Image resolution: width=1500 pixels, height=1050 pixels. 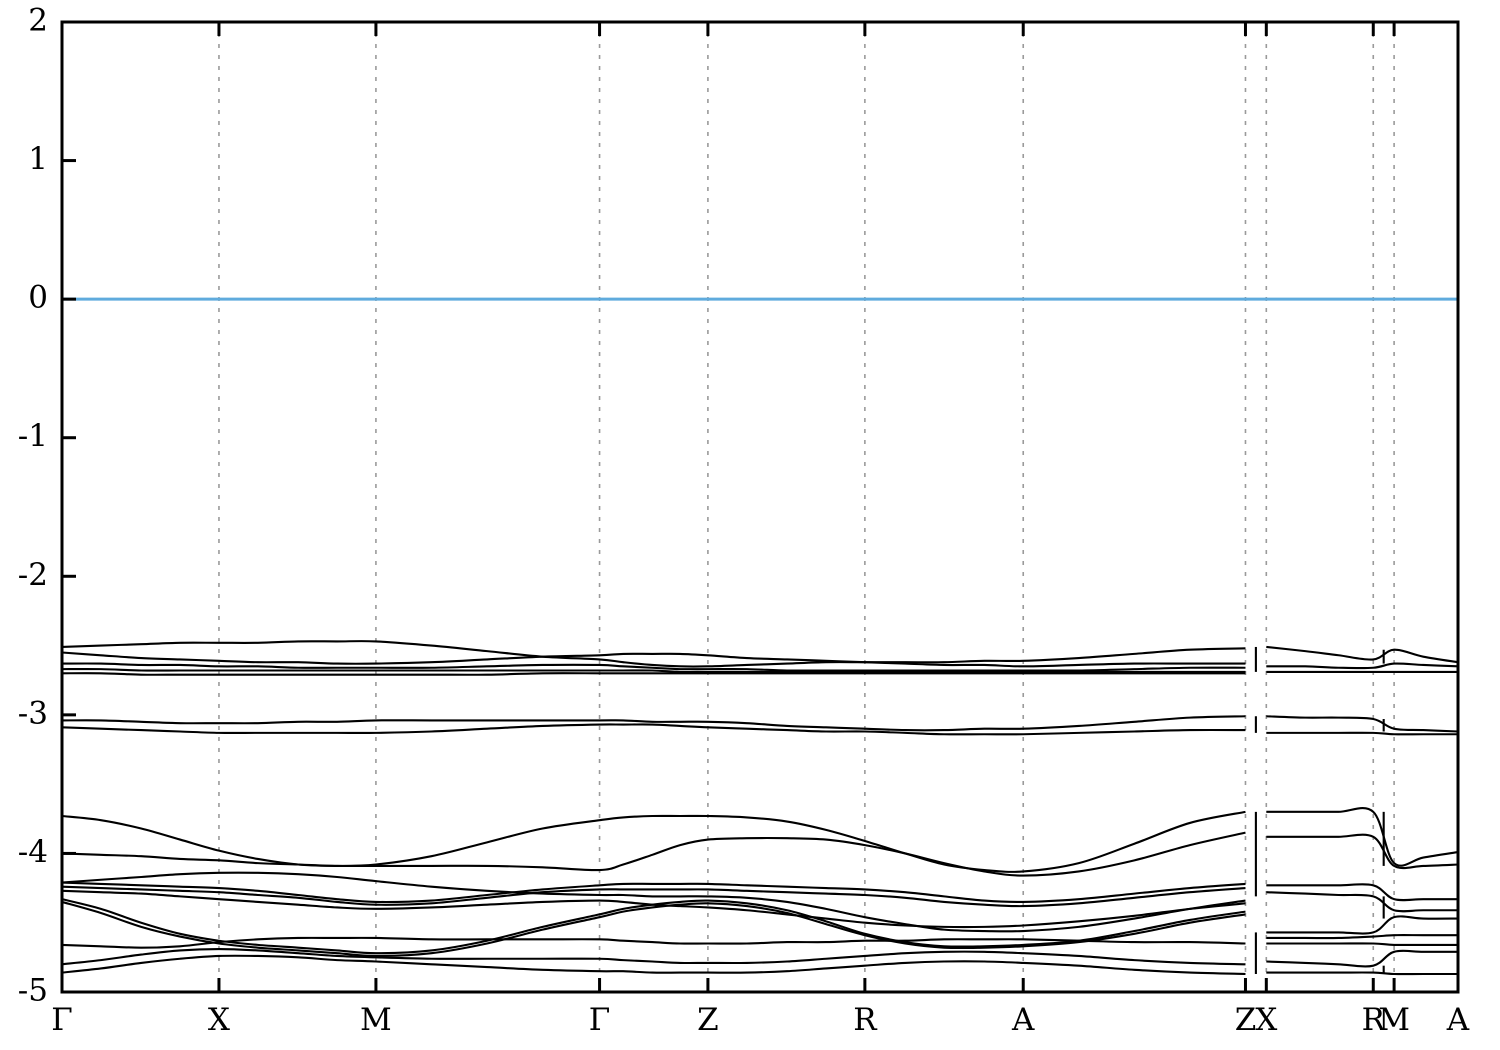 I want to click on band-32-seg2, so click(x=1362, y=973).